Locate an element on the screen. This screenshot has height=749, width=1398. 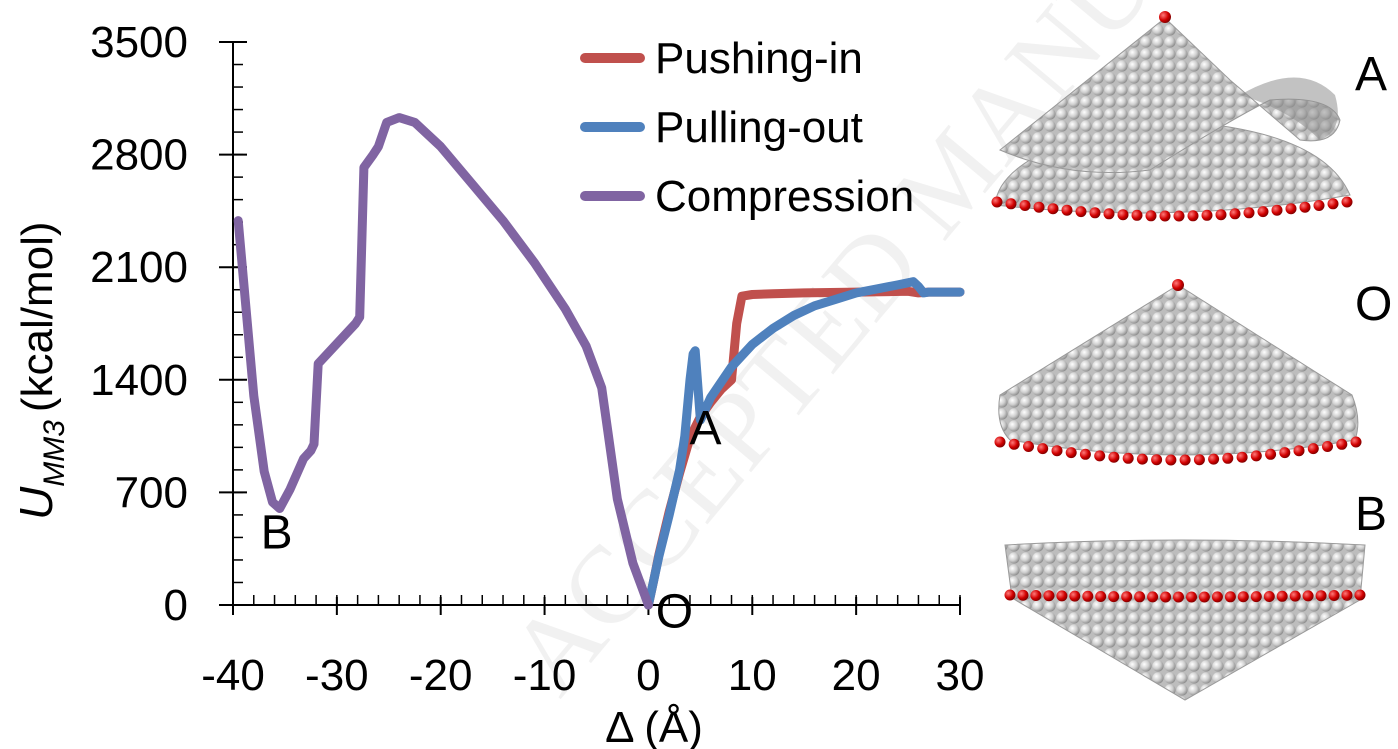
y-tick-label: 700 is located at coordinates (151, 492).